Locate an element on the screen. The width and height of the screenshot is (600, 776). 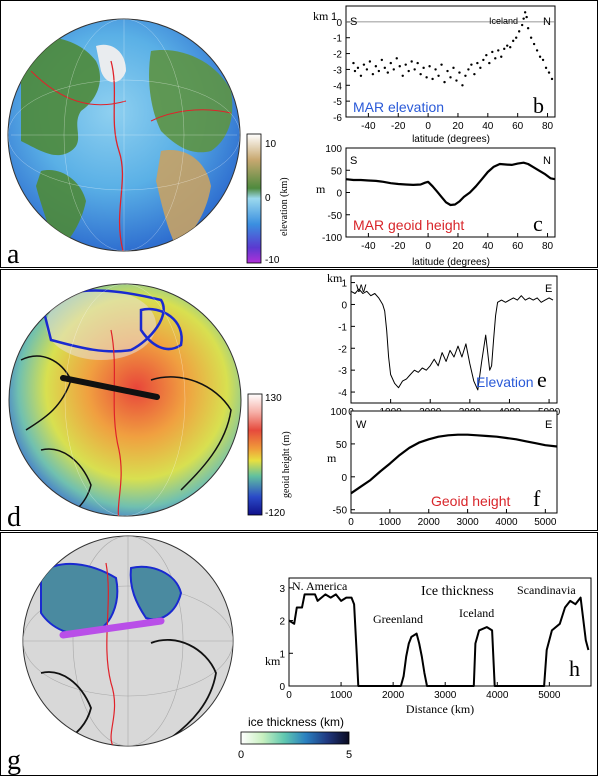
chart-f-ytick-label: 0 is located at coordinates (344, 478).